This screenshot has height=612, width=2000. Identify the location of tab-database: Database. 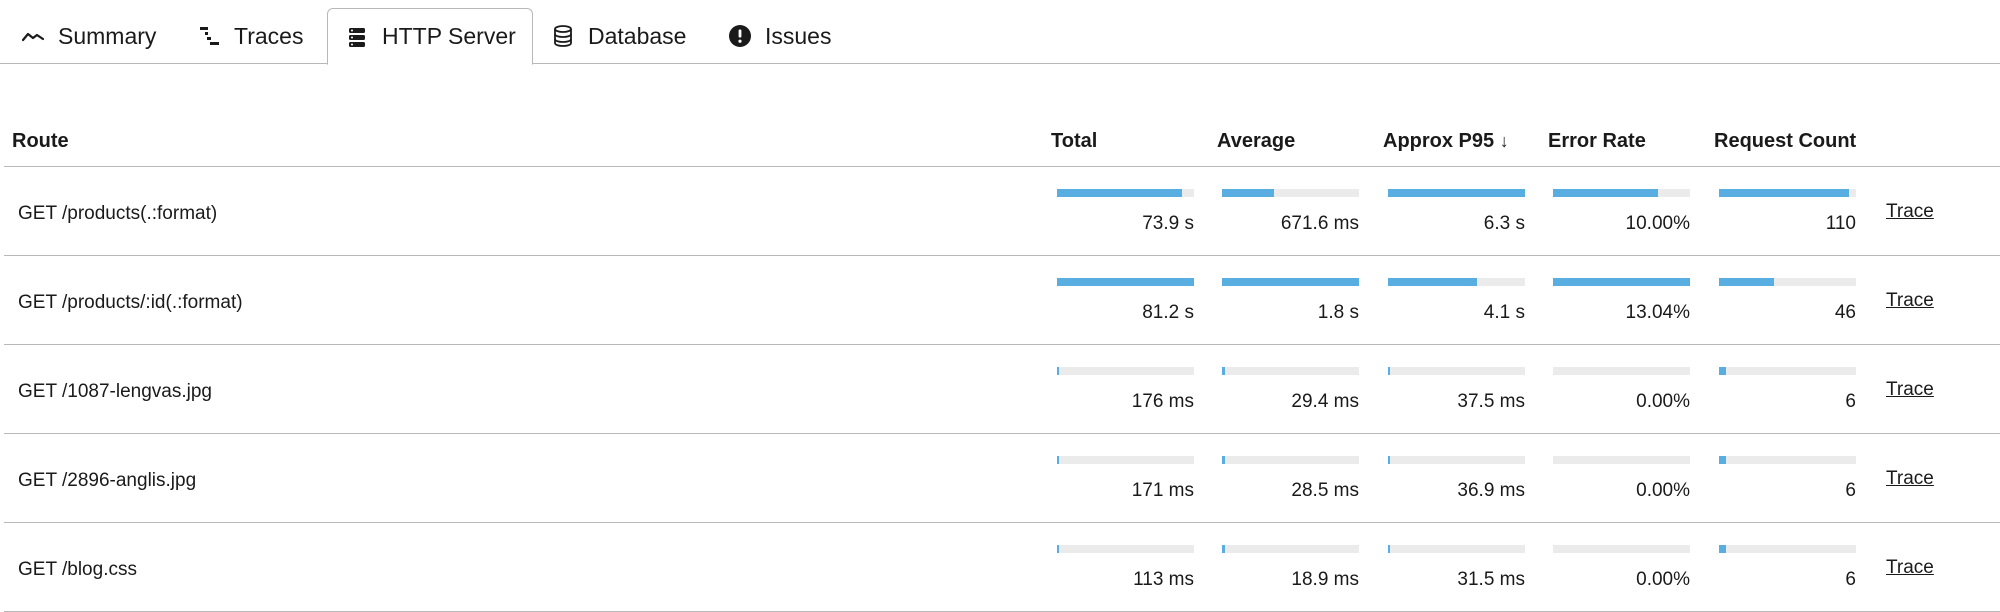
(618, 36).